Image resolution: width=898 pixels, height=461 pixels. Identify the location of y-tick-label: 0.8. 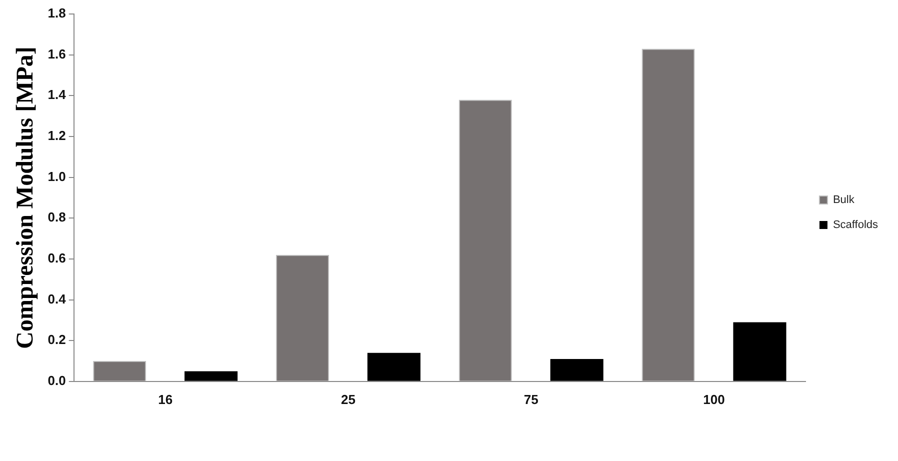
(57, 217).